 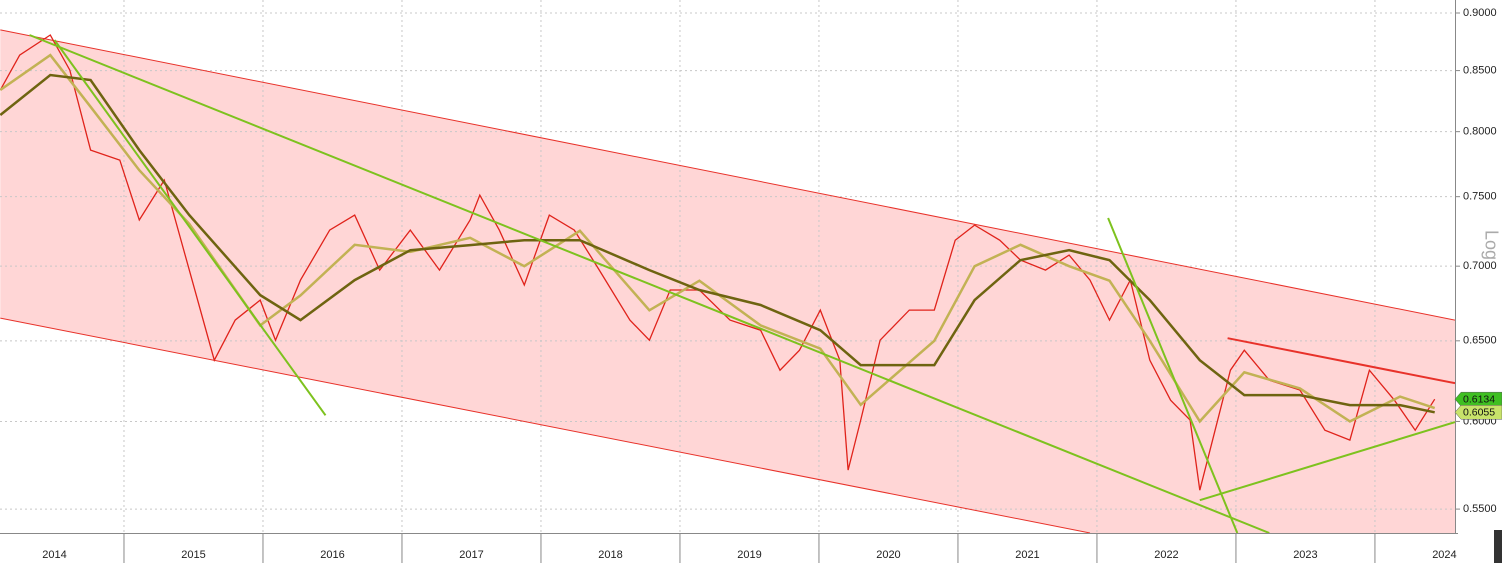 I want to click on x-tick-label: 2019, so click(x=749, y=555).